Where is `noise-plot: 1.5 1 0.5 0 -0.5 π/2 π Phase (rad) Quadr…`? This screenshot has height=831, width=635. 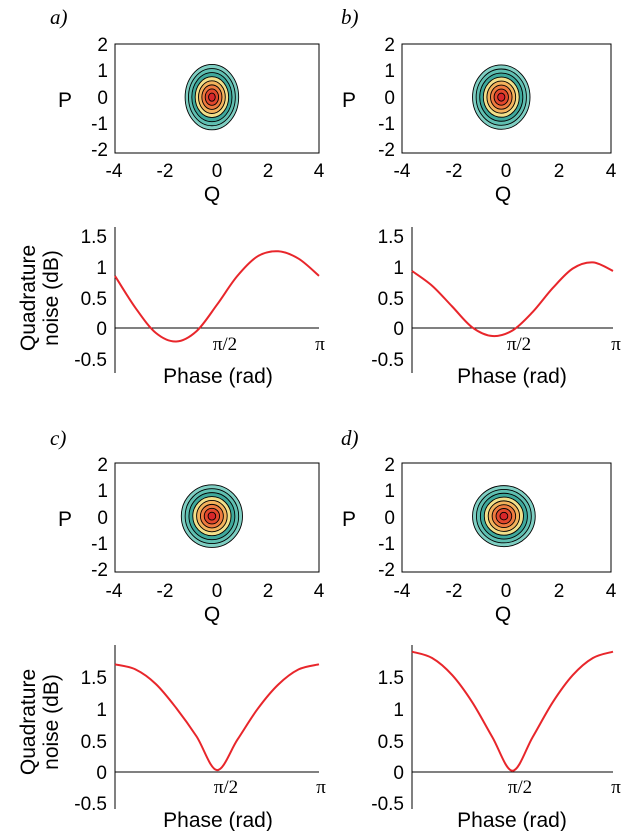 noise-plot: 1.5 1 0.5 0 -0.5 π/2 π Phase (rad) Quadr… is located at coordinates (171, 738).